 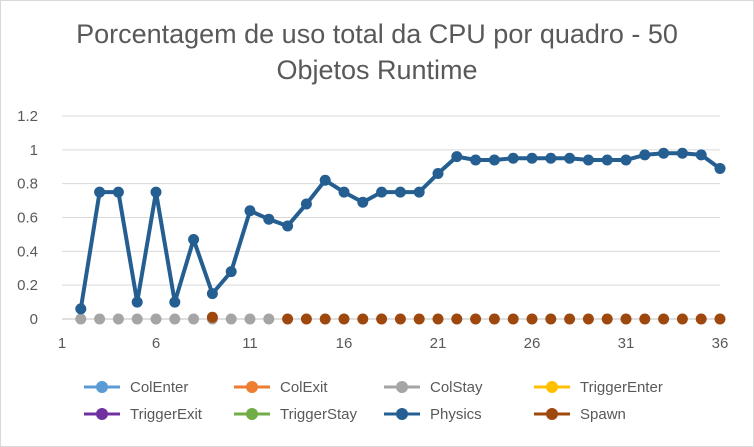 What do you see at coordinates (62, 343) in the screenshot?
I see `x-tick-label-0: 1` at bounding box center [62, 343].